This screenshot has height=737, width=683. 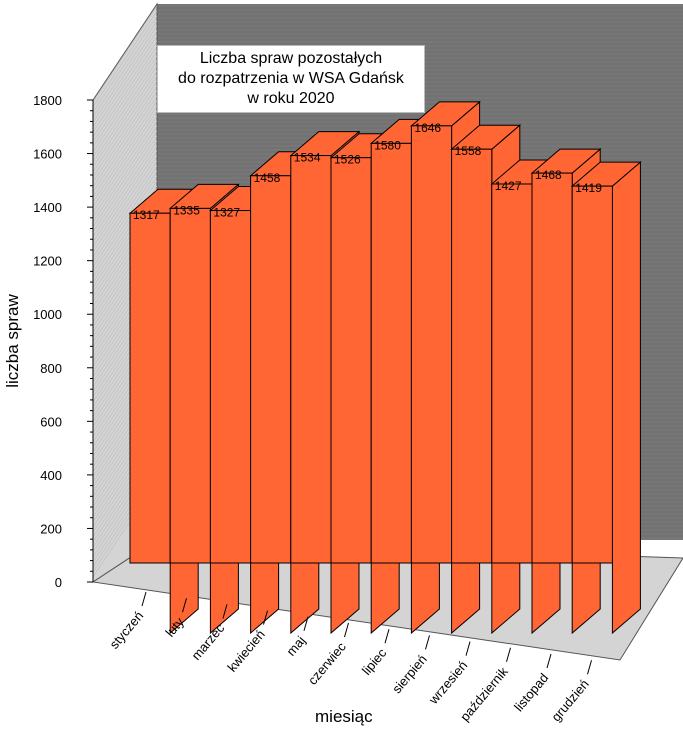 I want to click on bar: 1419, so click(x=606, y=398).